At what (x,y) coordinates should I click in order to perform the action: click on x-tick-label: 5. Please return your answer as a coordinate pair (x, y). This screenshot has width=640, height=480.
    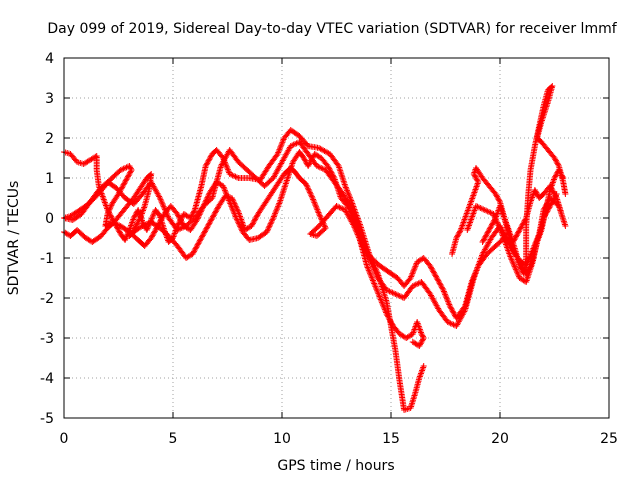
    Looking at the image, I should click on (173, 439).